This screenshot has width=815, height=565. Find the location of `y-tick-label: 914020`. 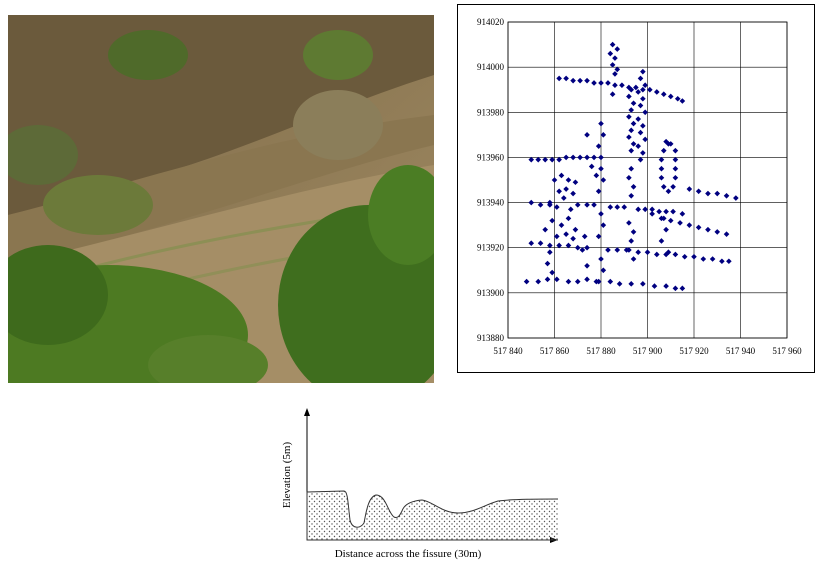

y-tick-label: 914020 is located at coordinates (491, 22).